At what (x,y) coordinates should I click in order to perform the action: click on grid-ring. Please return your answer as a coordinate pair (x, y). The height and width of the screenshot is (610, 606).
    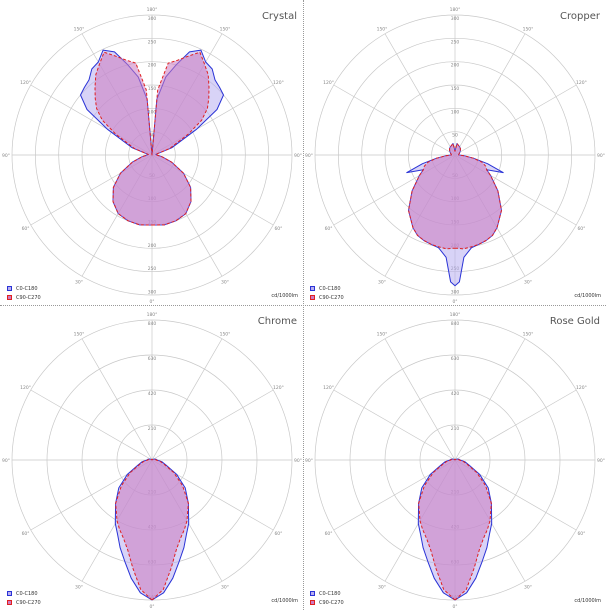
    Looking at the image, I should click on (152, 155).